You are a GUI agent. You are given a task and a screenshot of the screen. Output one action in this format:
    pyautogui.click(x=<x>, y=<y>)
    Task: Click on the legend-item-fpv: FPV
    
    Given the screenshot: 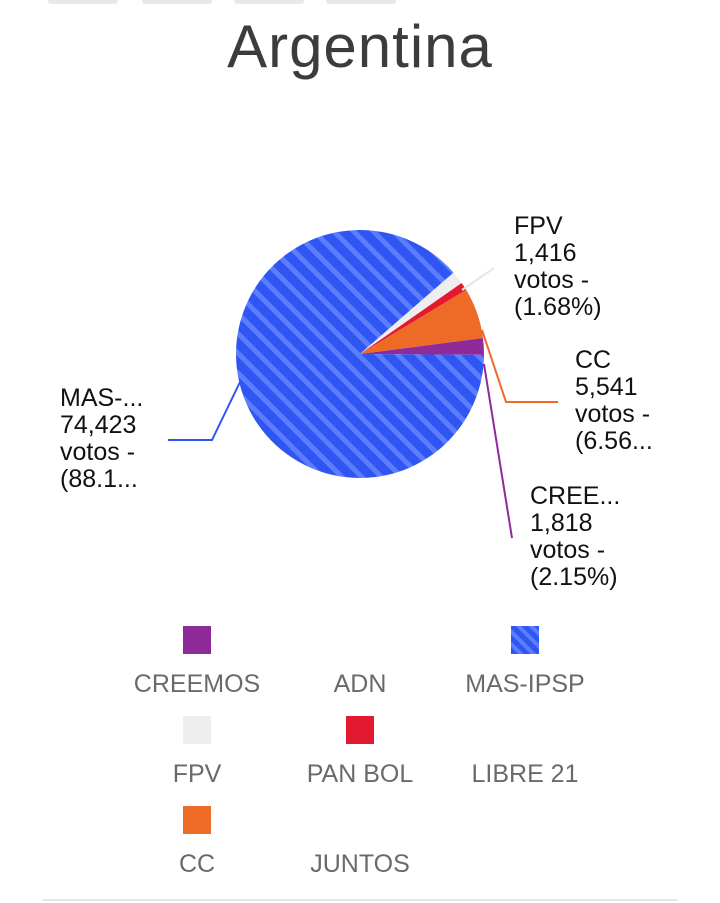 What is the action you would take?
    pyautogui.click(x=197, y=752)
    